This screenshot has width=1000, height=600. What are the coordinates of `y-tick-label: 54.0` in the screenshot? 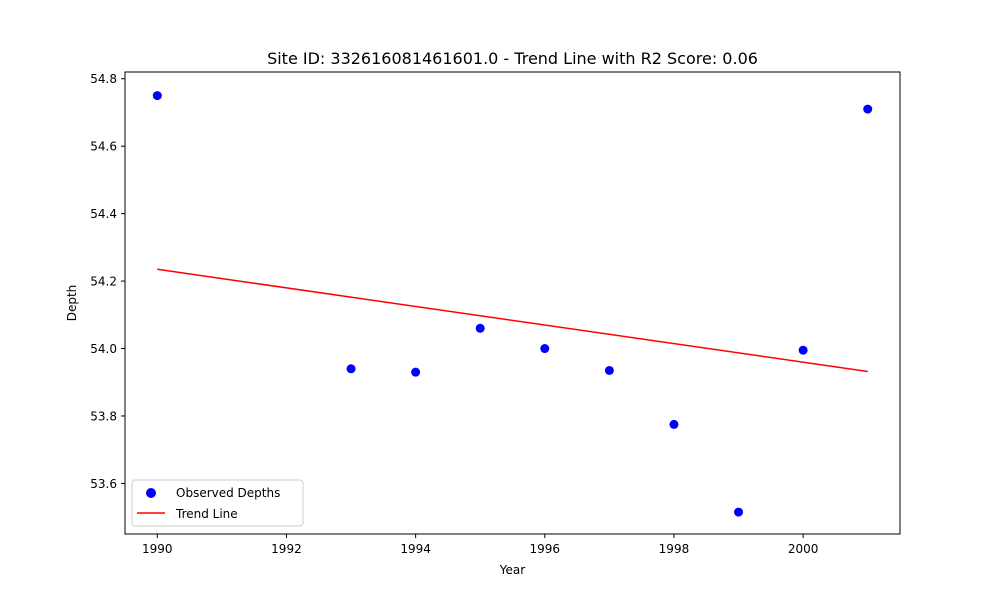 It's located at (103, 349).